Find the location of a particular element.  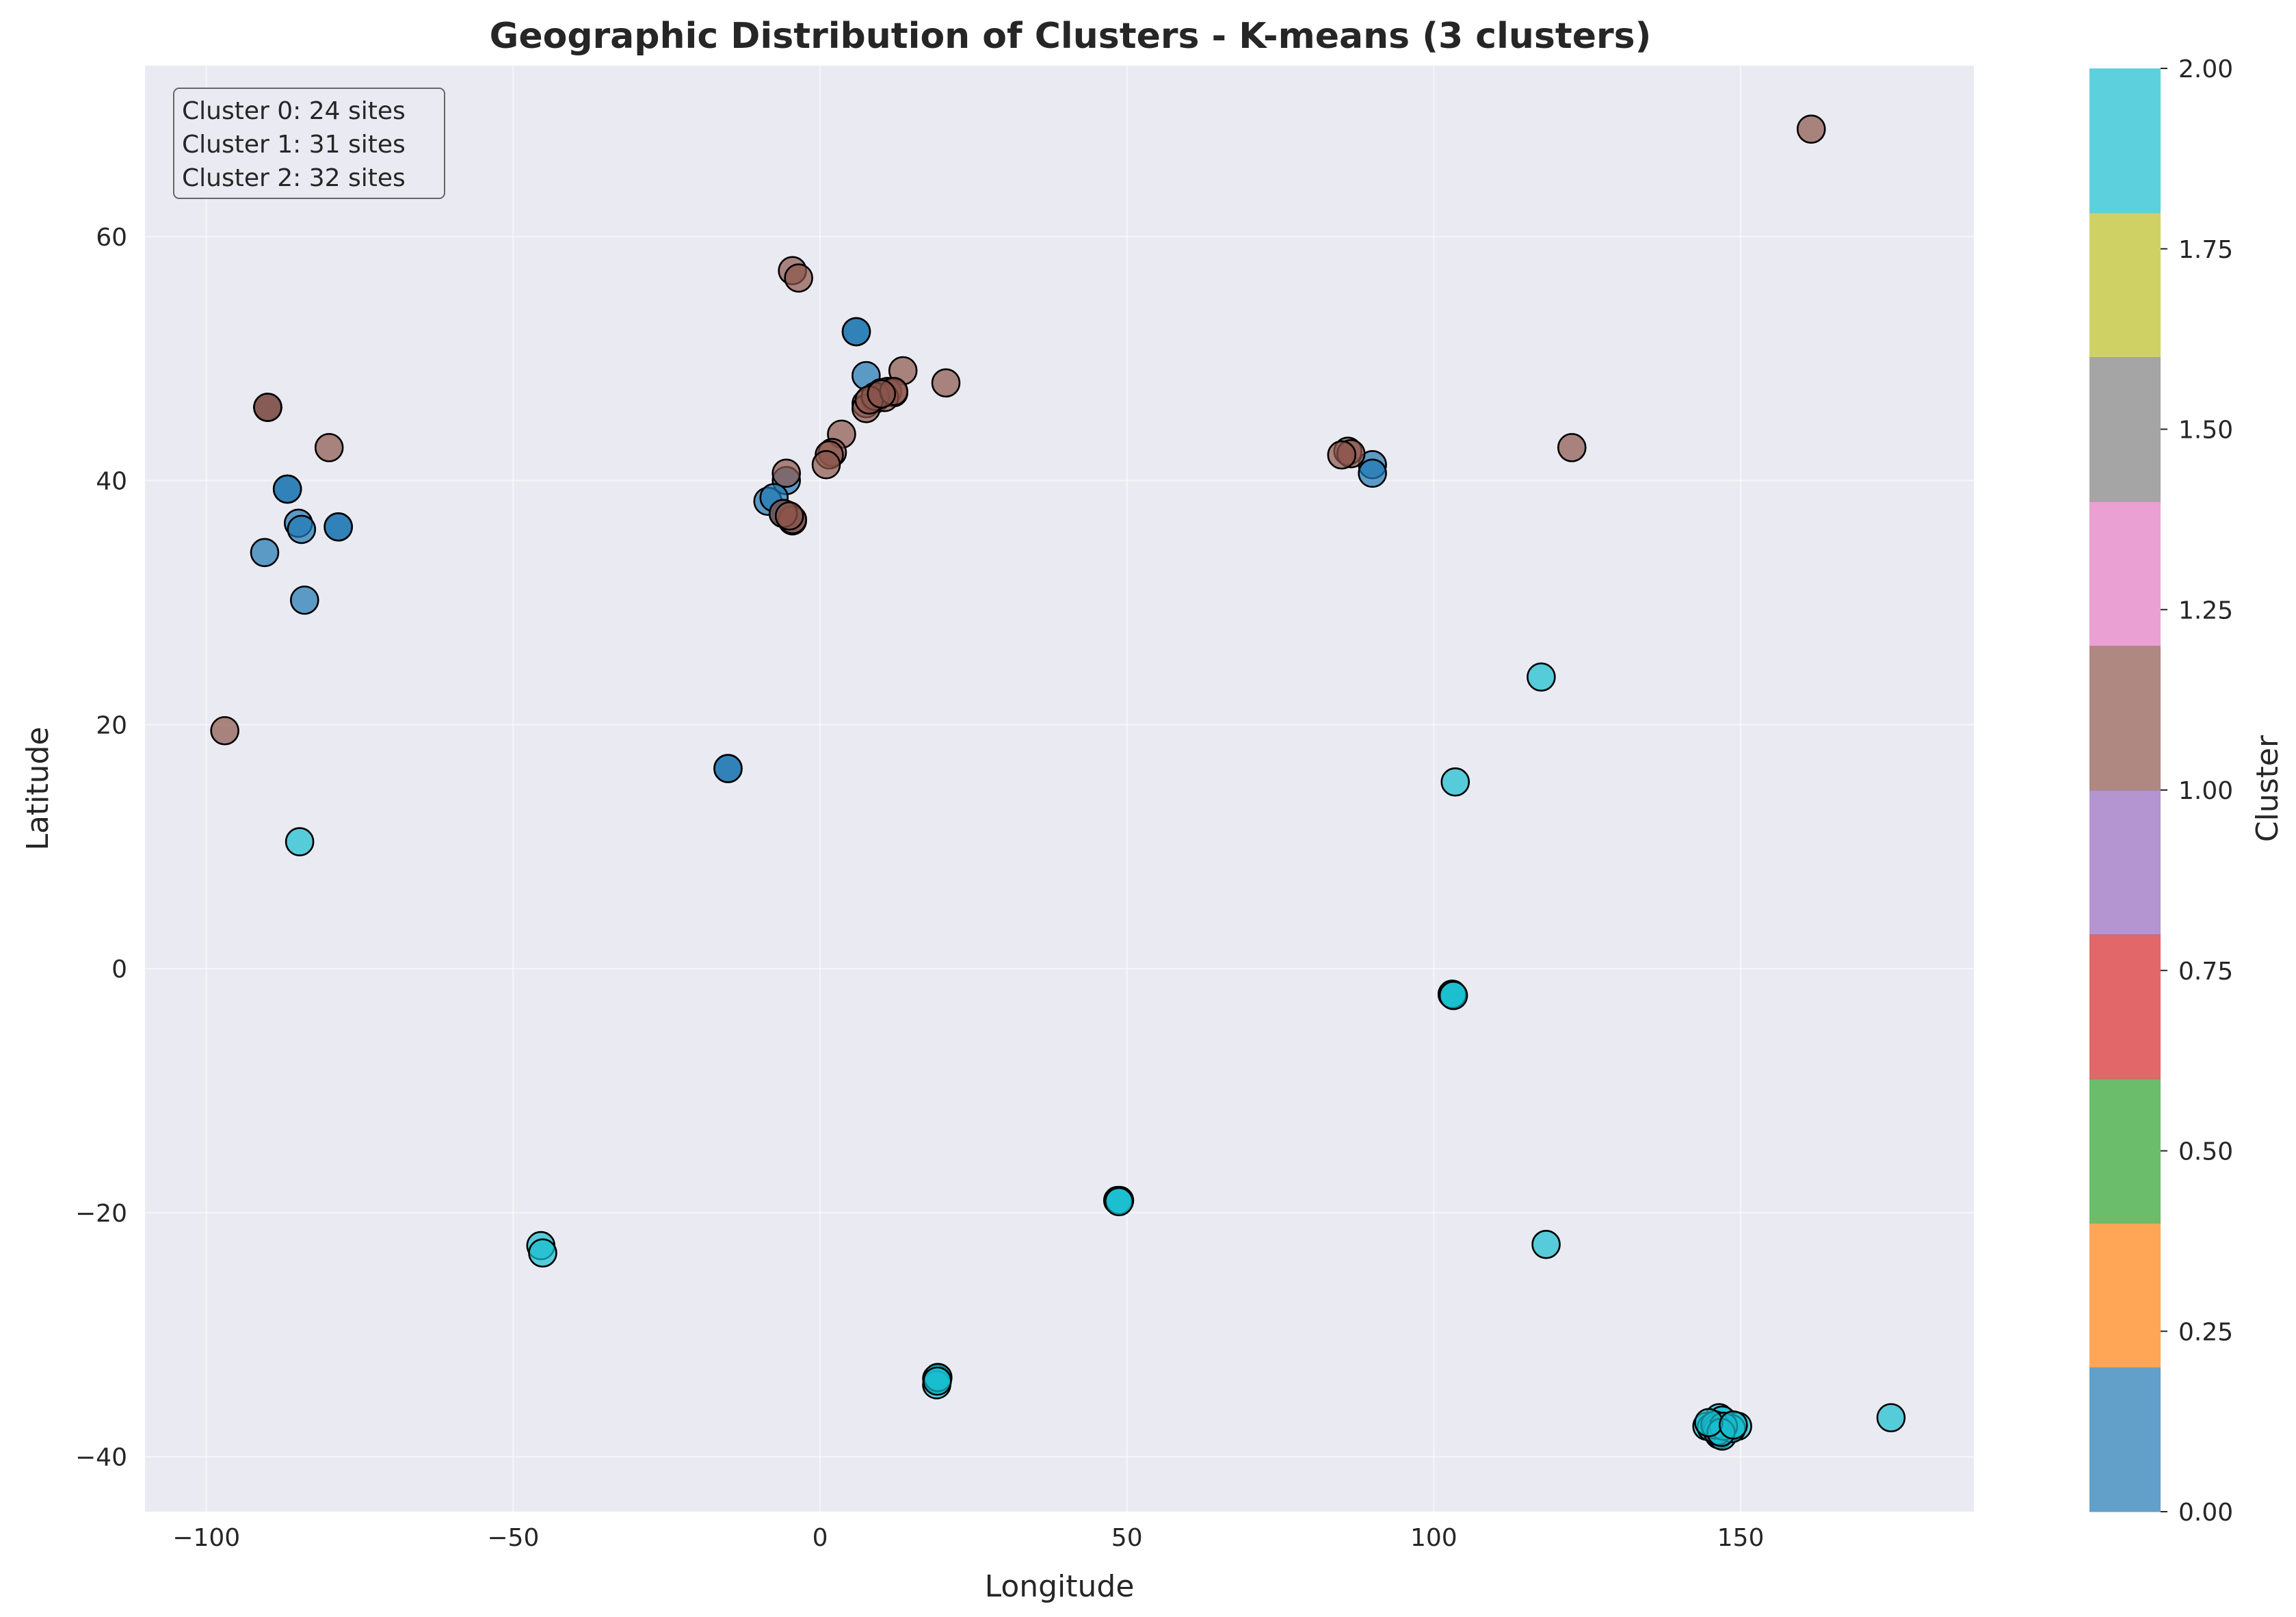

y-tick-label: 40 is located at coordinates (111, 482).